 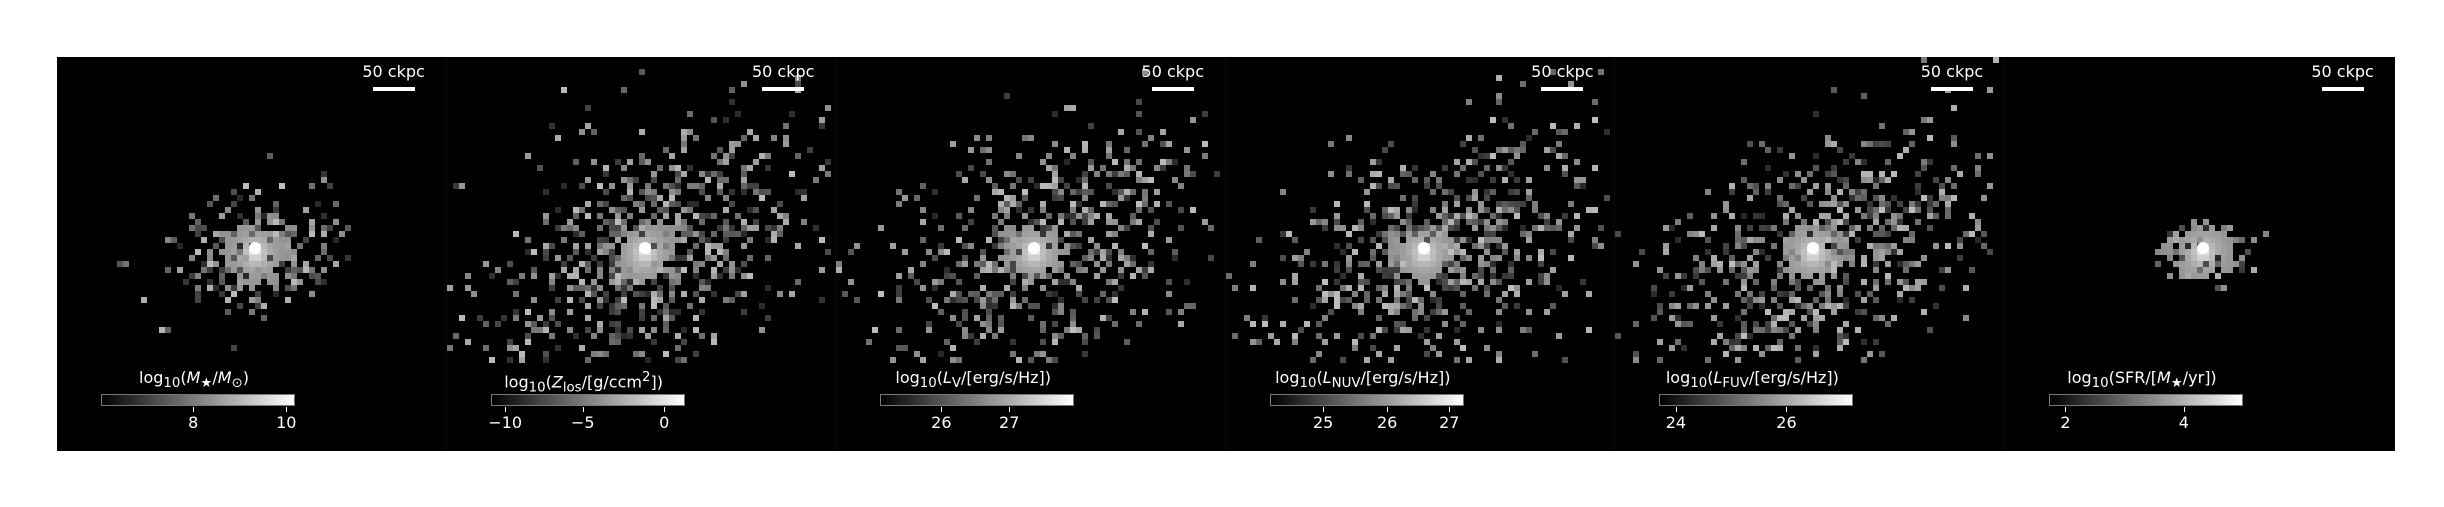 What do you see at coordinates (255, 248) in the screenshot?
I see `galaxy-core` at bounding box center [255, 248].